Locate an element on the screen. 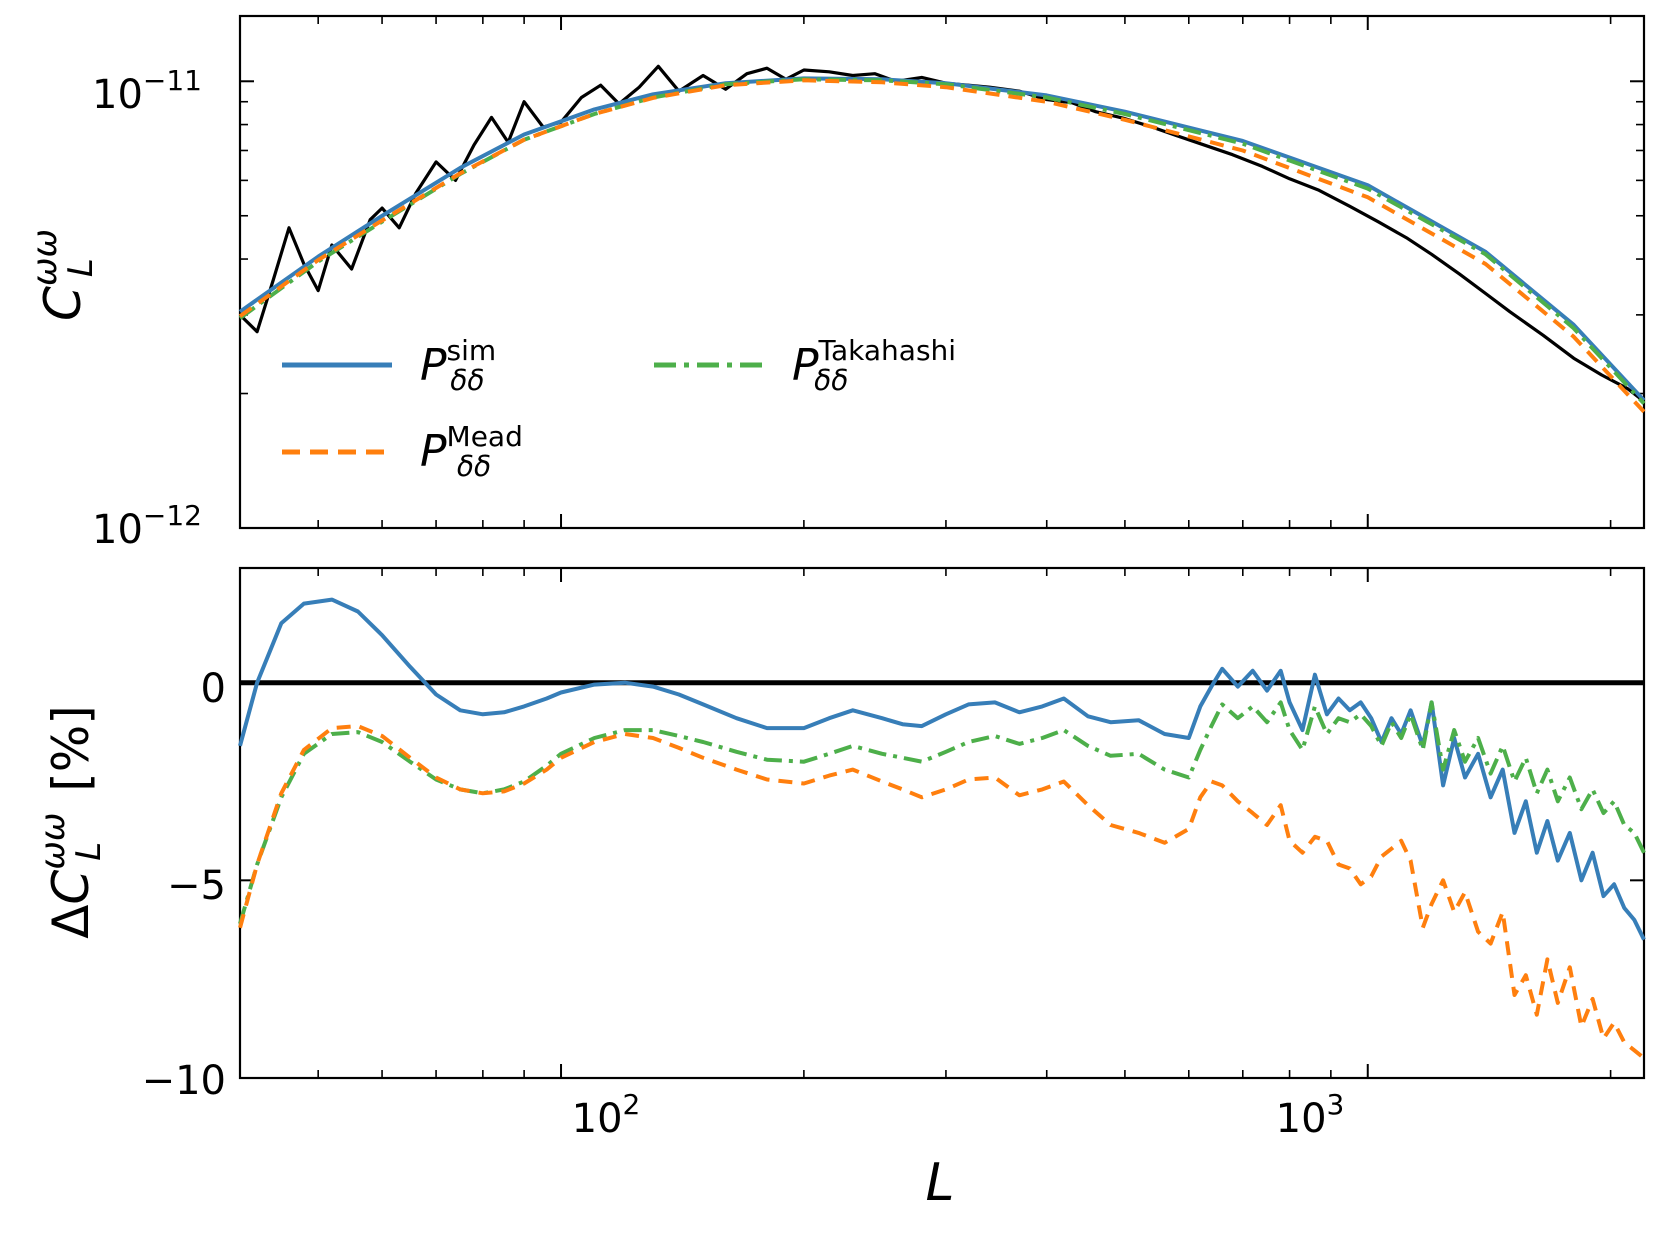 Image resolution: width=1661 pixels, height=1237 pixels. xlabel: L is located at coordinates (940, 1183).